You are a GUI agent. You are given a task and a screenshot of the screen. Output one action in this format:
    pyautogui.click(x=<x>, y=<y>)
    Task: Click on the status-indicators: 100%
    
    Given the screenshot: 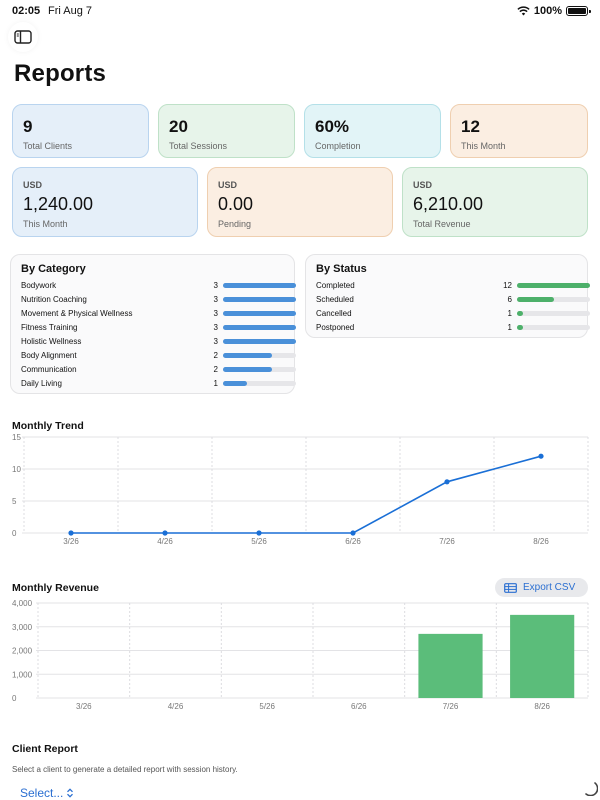 What is the action you would take?
    pyautogui.click(x=554, y=11)
    